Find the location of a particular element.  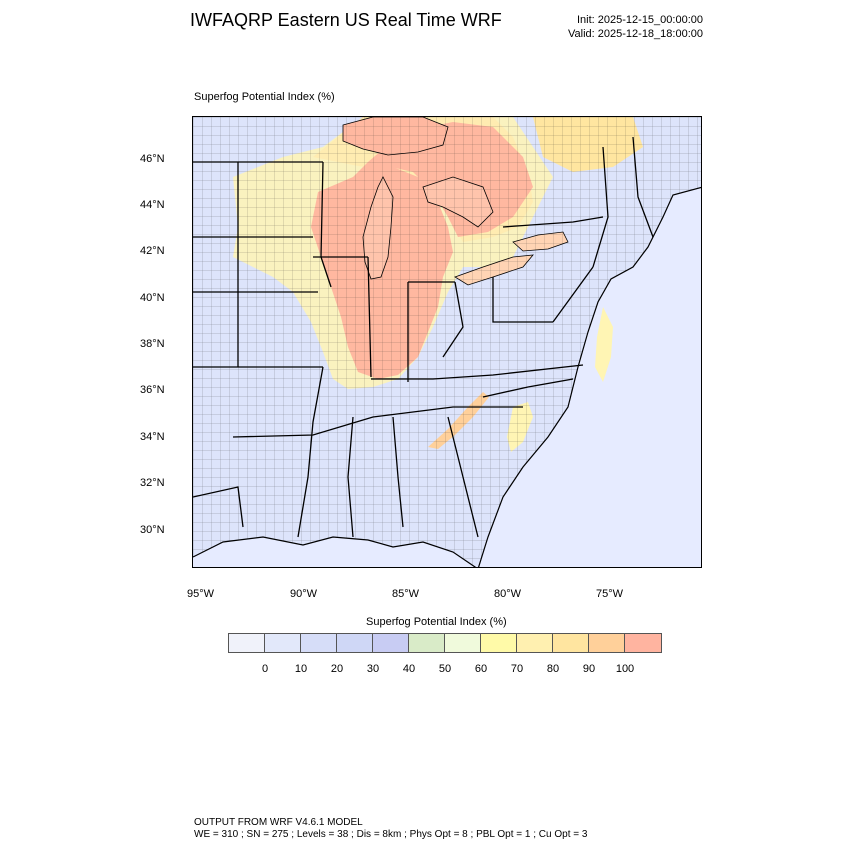

lat-label-40: 40°N is located at coordinates (152, 298).